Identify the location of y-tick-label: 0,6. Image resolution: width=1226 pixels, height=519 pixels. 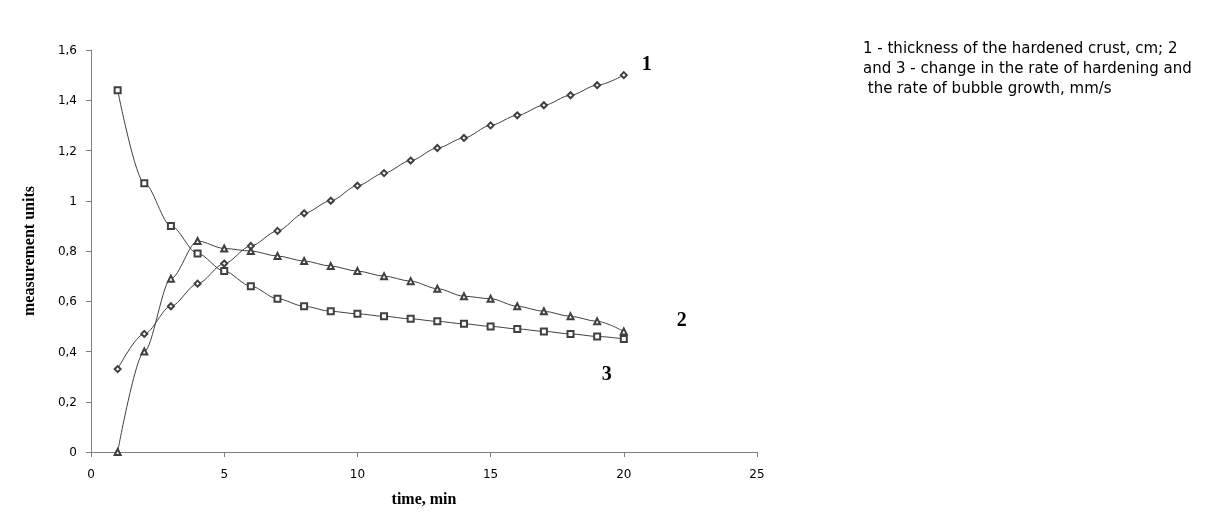
(67, 301).